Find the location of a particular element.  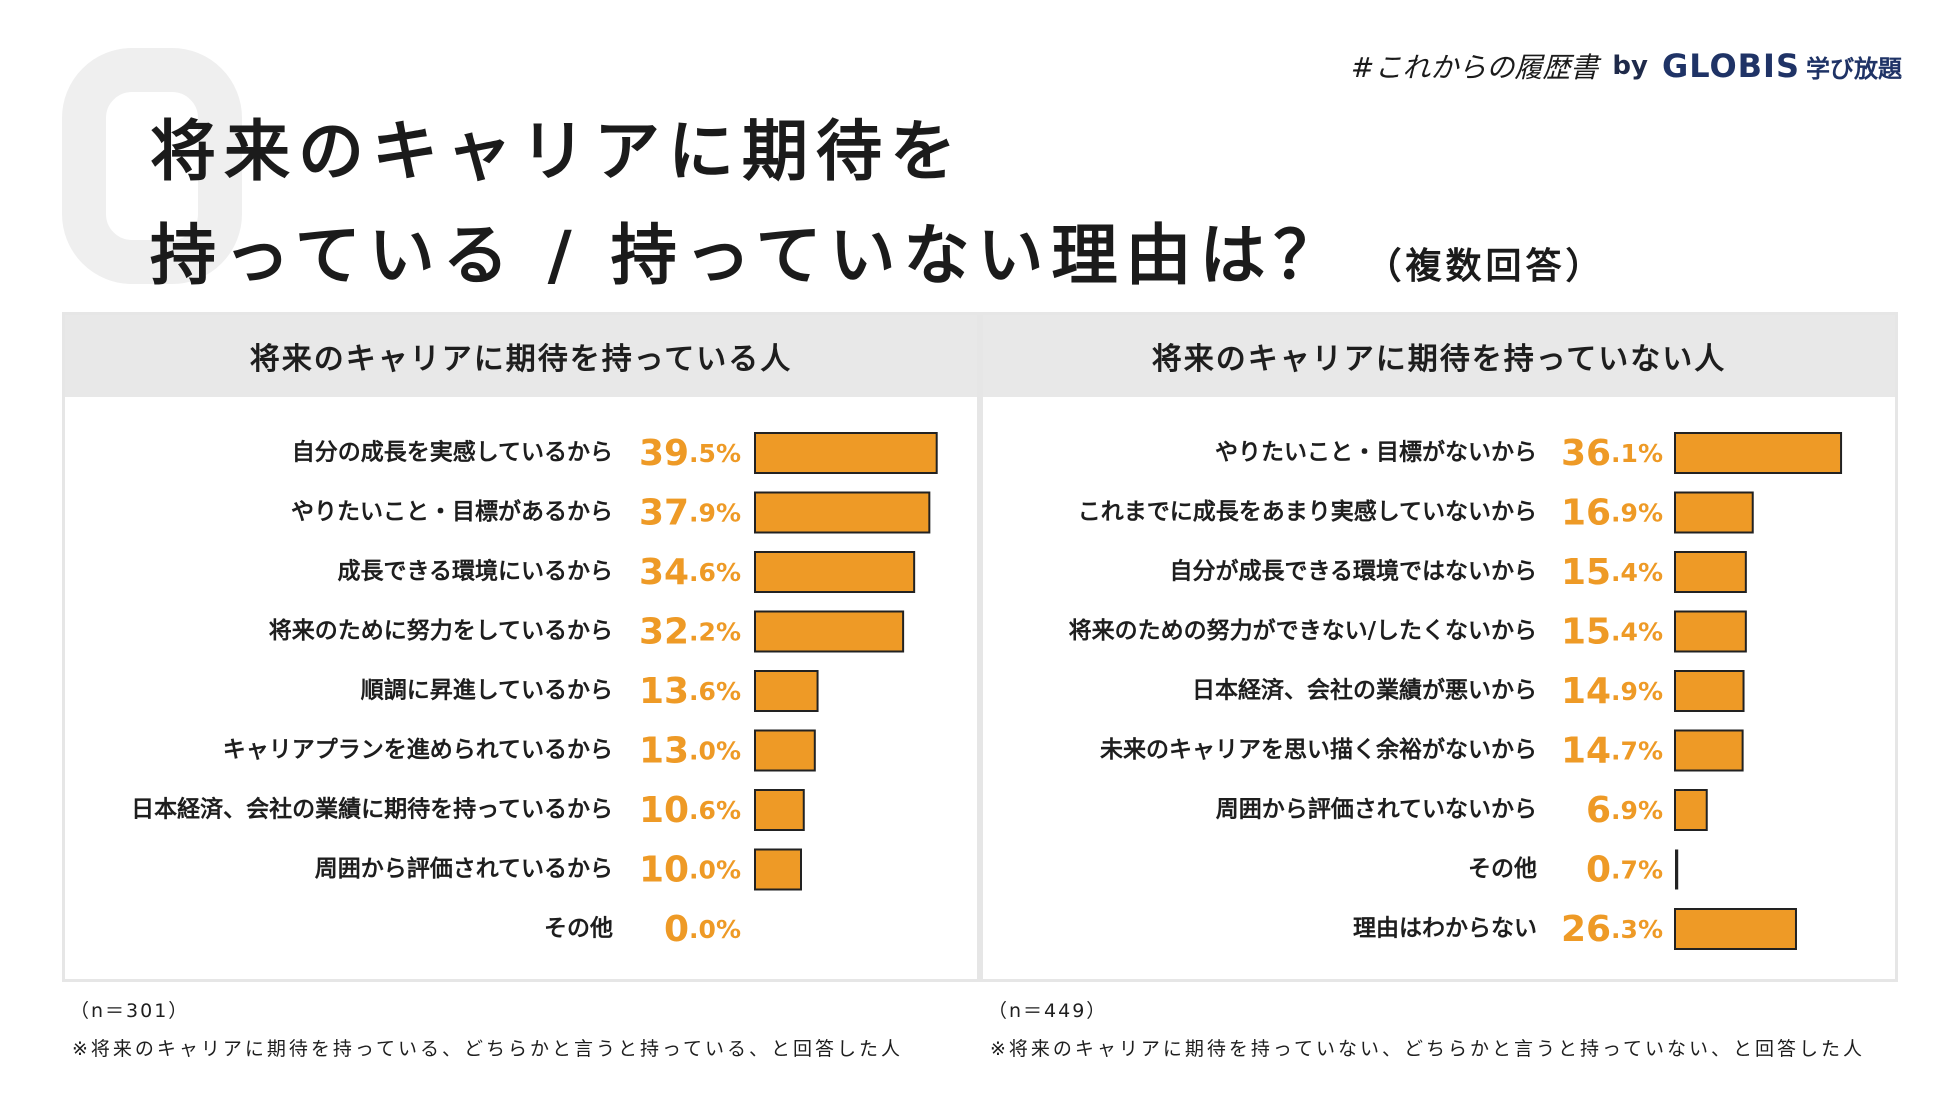

value-label: 13.0% is located at coordinates (690, 751).